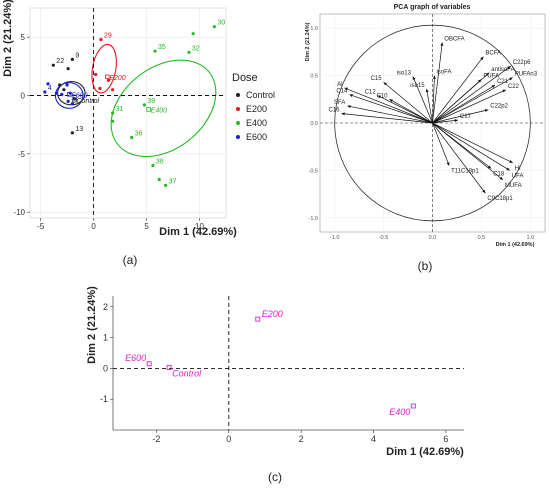 This screenshot has height=488, width=550. Describe the element at coordinates (413, 406) in the screenshot. I see `dose-centroid-e400` at that location.